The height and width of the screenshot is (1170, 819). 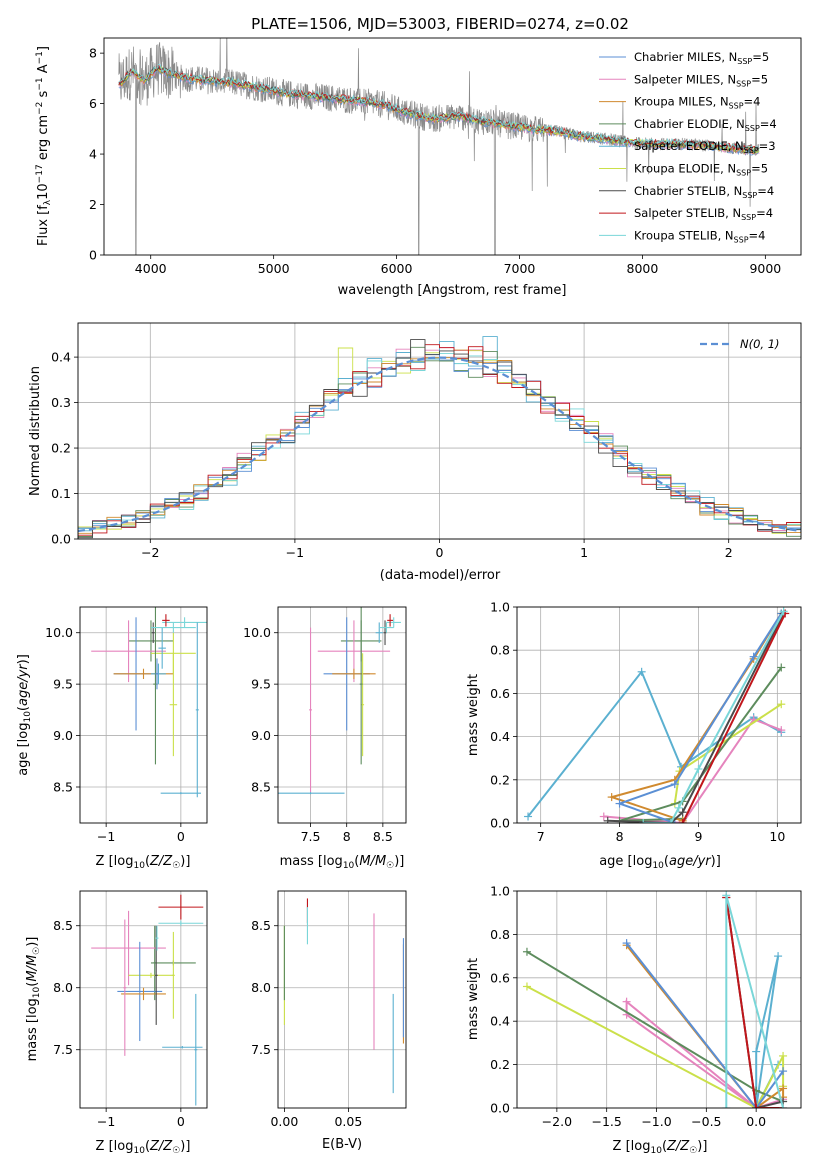 What do you see at coordinates (705, 147) in the screenshot?
I see `legend-entry: Salpeter ELODIE, NSSP=3` at bounding box center [705, 147].